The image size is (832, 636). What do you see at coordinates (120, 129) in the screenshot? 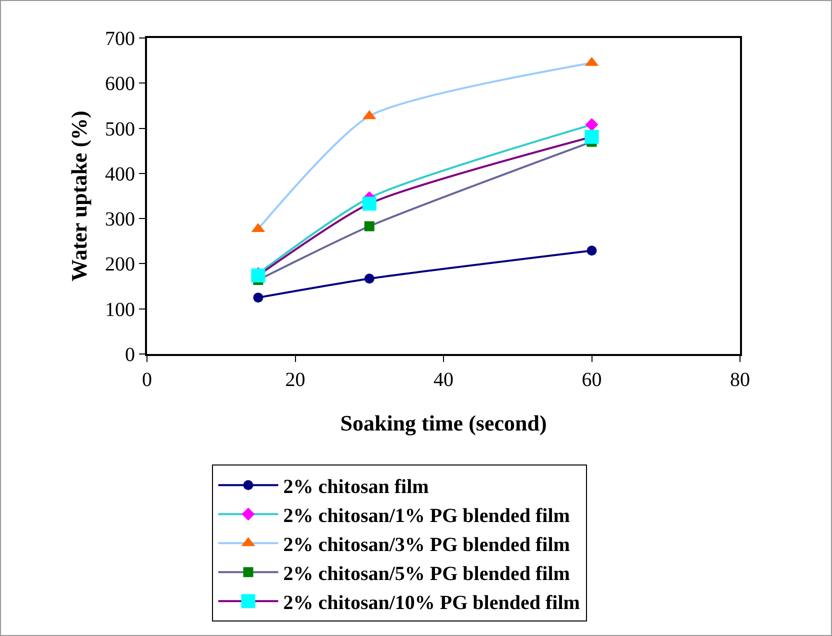
I see `y-tick-label: 500` at bounding box center [120, 129].